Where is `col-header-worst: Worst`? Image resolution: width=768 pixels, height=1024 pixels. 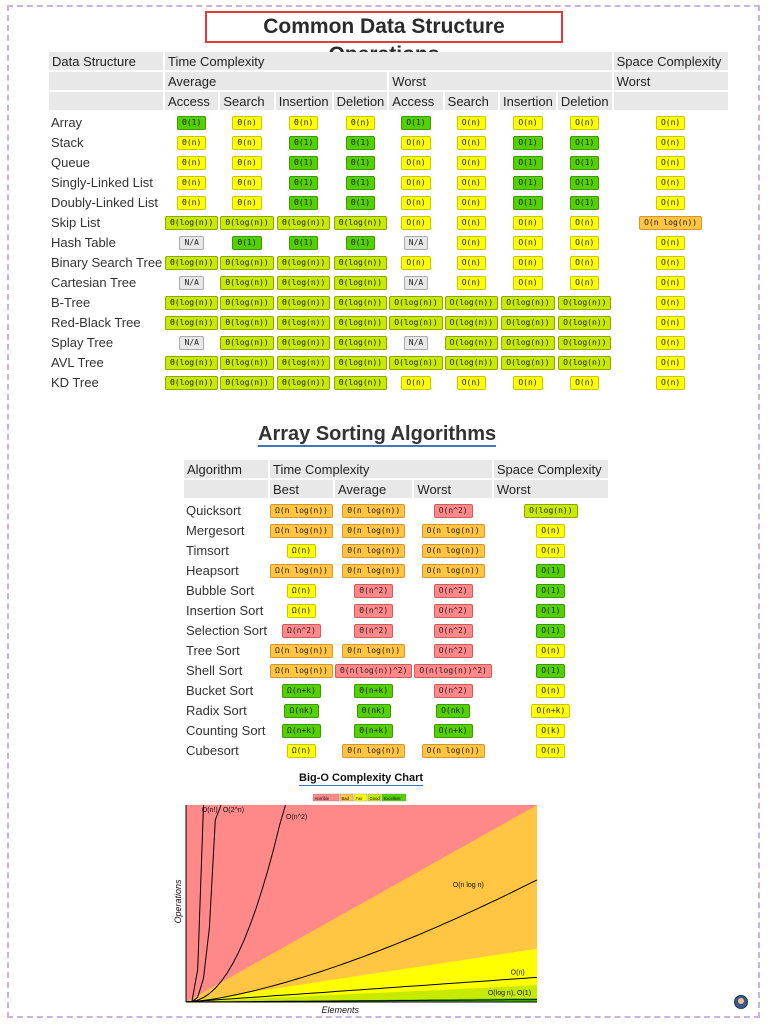
col-header-worst: Worst is located at coordinates (453, 490).